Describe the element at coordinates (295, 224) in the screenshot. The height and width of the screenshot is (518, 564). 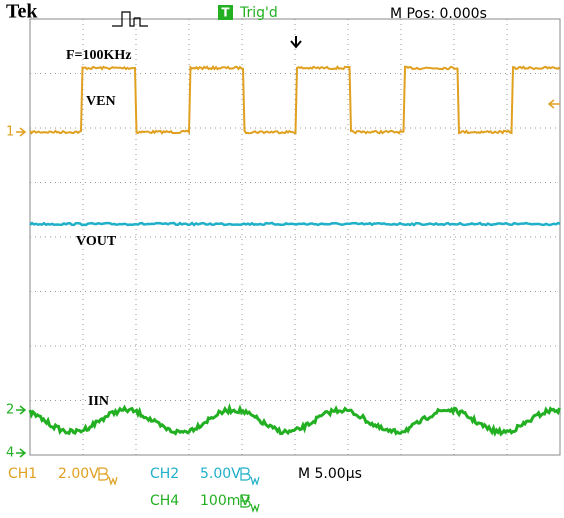
I see `ch2-trace` at that location.